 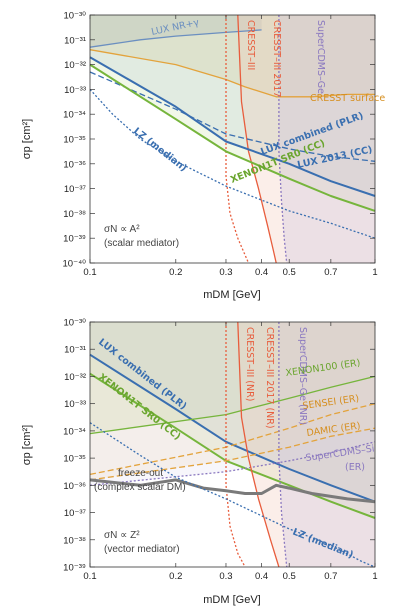 I want to click on bottom-x-tick-label: 0.3, so click(x=225, y=576).